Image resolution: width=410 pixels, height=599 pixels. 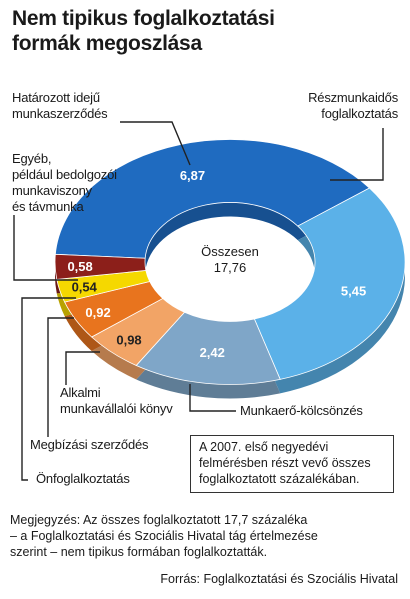 What do you see at coordinates (60, 377) in the screenshot?
I see `leader-megbizasi` at bounding box center [60, 377].